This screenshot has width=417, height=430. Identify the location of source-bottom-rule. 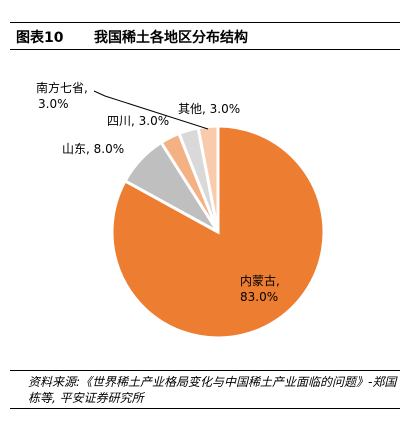
(205, 408).